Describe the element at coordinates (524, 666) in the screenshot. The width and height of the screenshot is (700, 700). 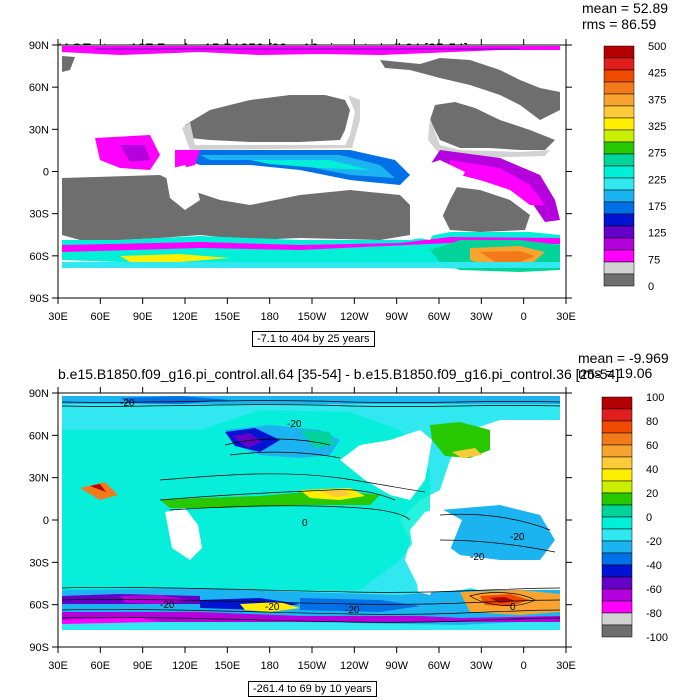
I see `lon-tick-label: 0` at that location.